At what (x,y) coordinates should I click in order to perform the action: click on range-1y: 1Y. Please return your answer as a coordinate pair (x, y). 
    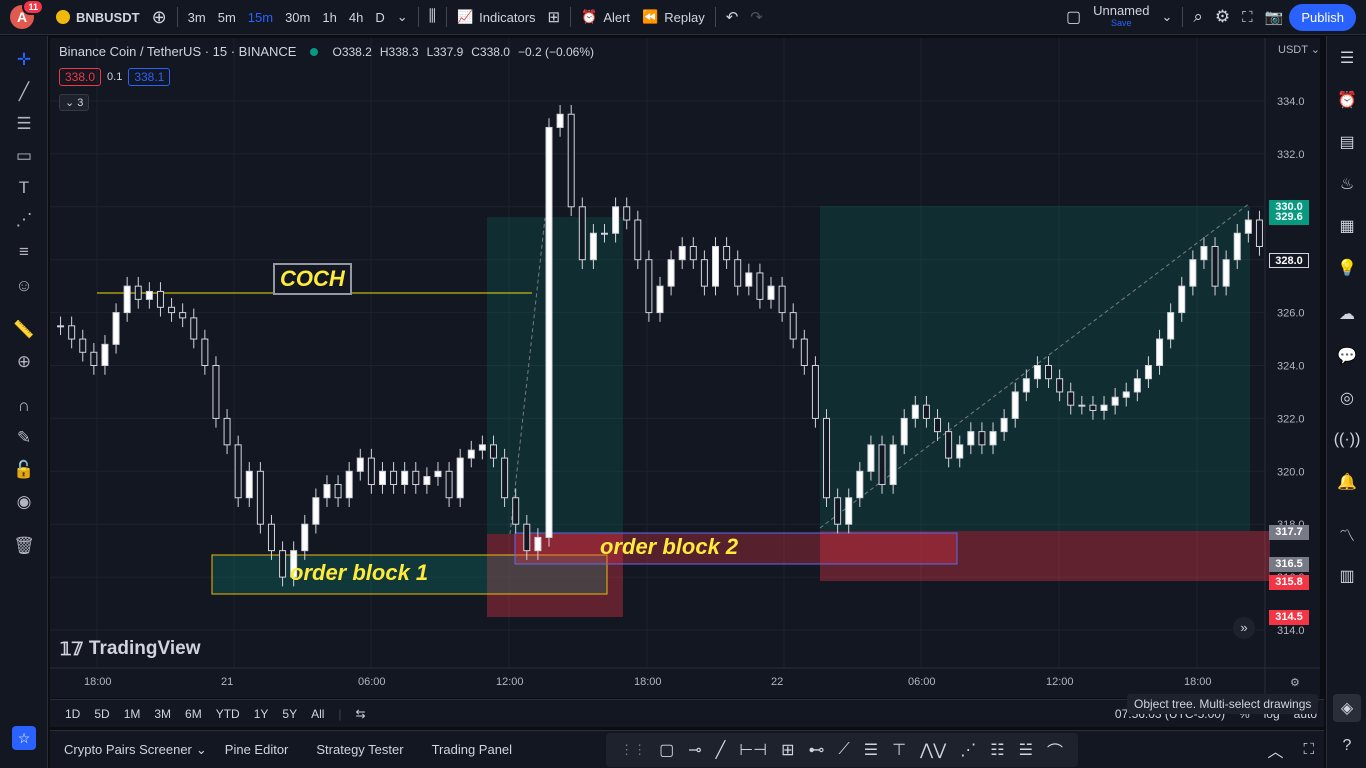
    Looking at the image, I should click on (261, 713).